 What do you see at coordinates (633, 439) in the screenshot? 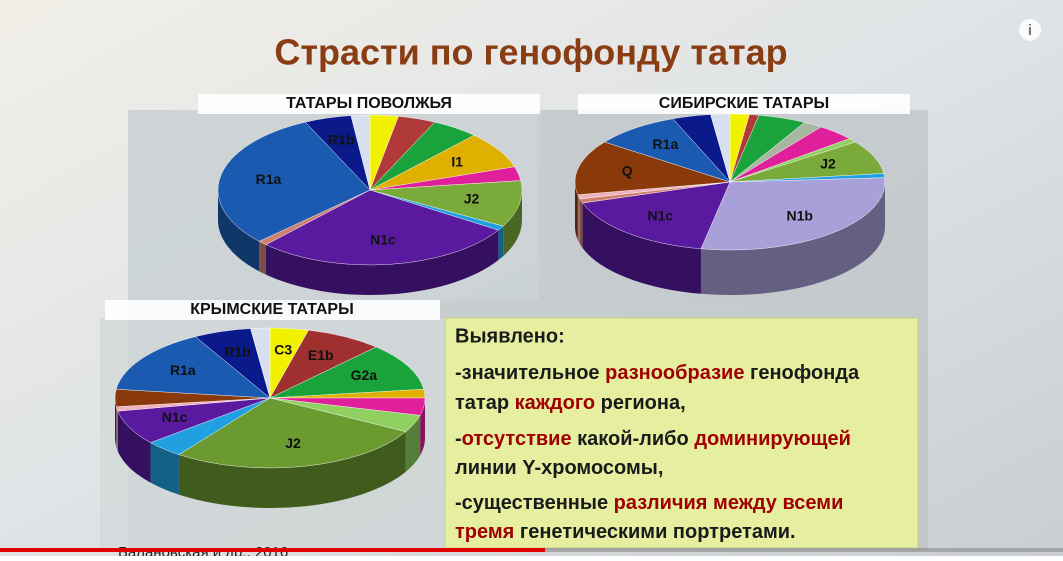
I see `text-segment: какой-либо` at bounding box center [633, 439].